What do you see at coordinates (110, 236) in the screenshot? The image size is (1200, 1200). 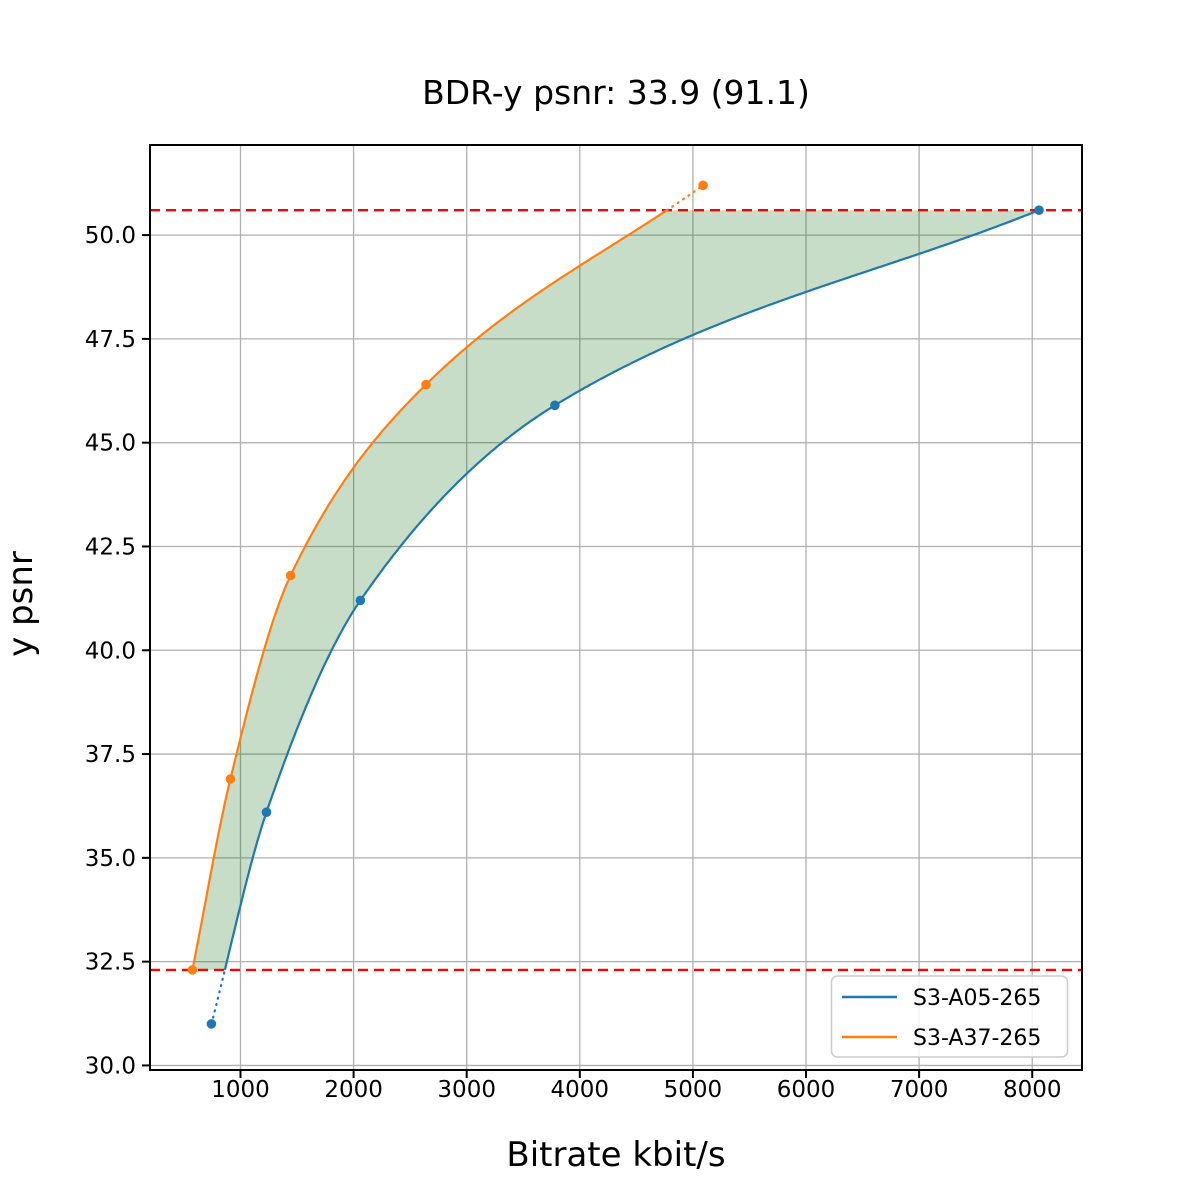 I see `y-tick-label: 50.0` at bounding box center [110, 236].